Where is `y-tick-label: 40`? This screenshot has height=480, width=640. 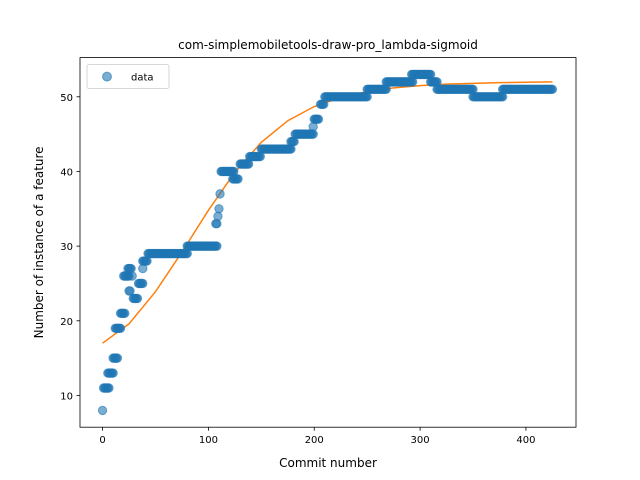 y-tick-label: 40 is located at coordinates (66, 172).